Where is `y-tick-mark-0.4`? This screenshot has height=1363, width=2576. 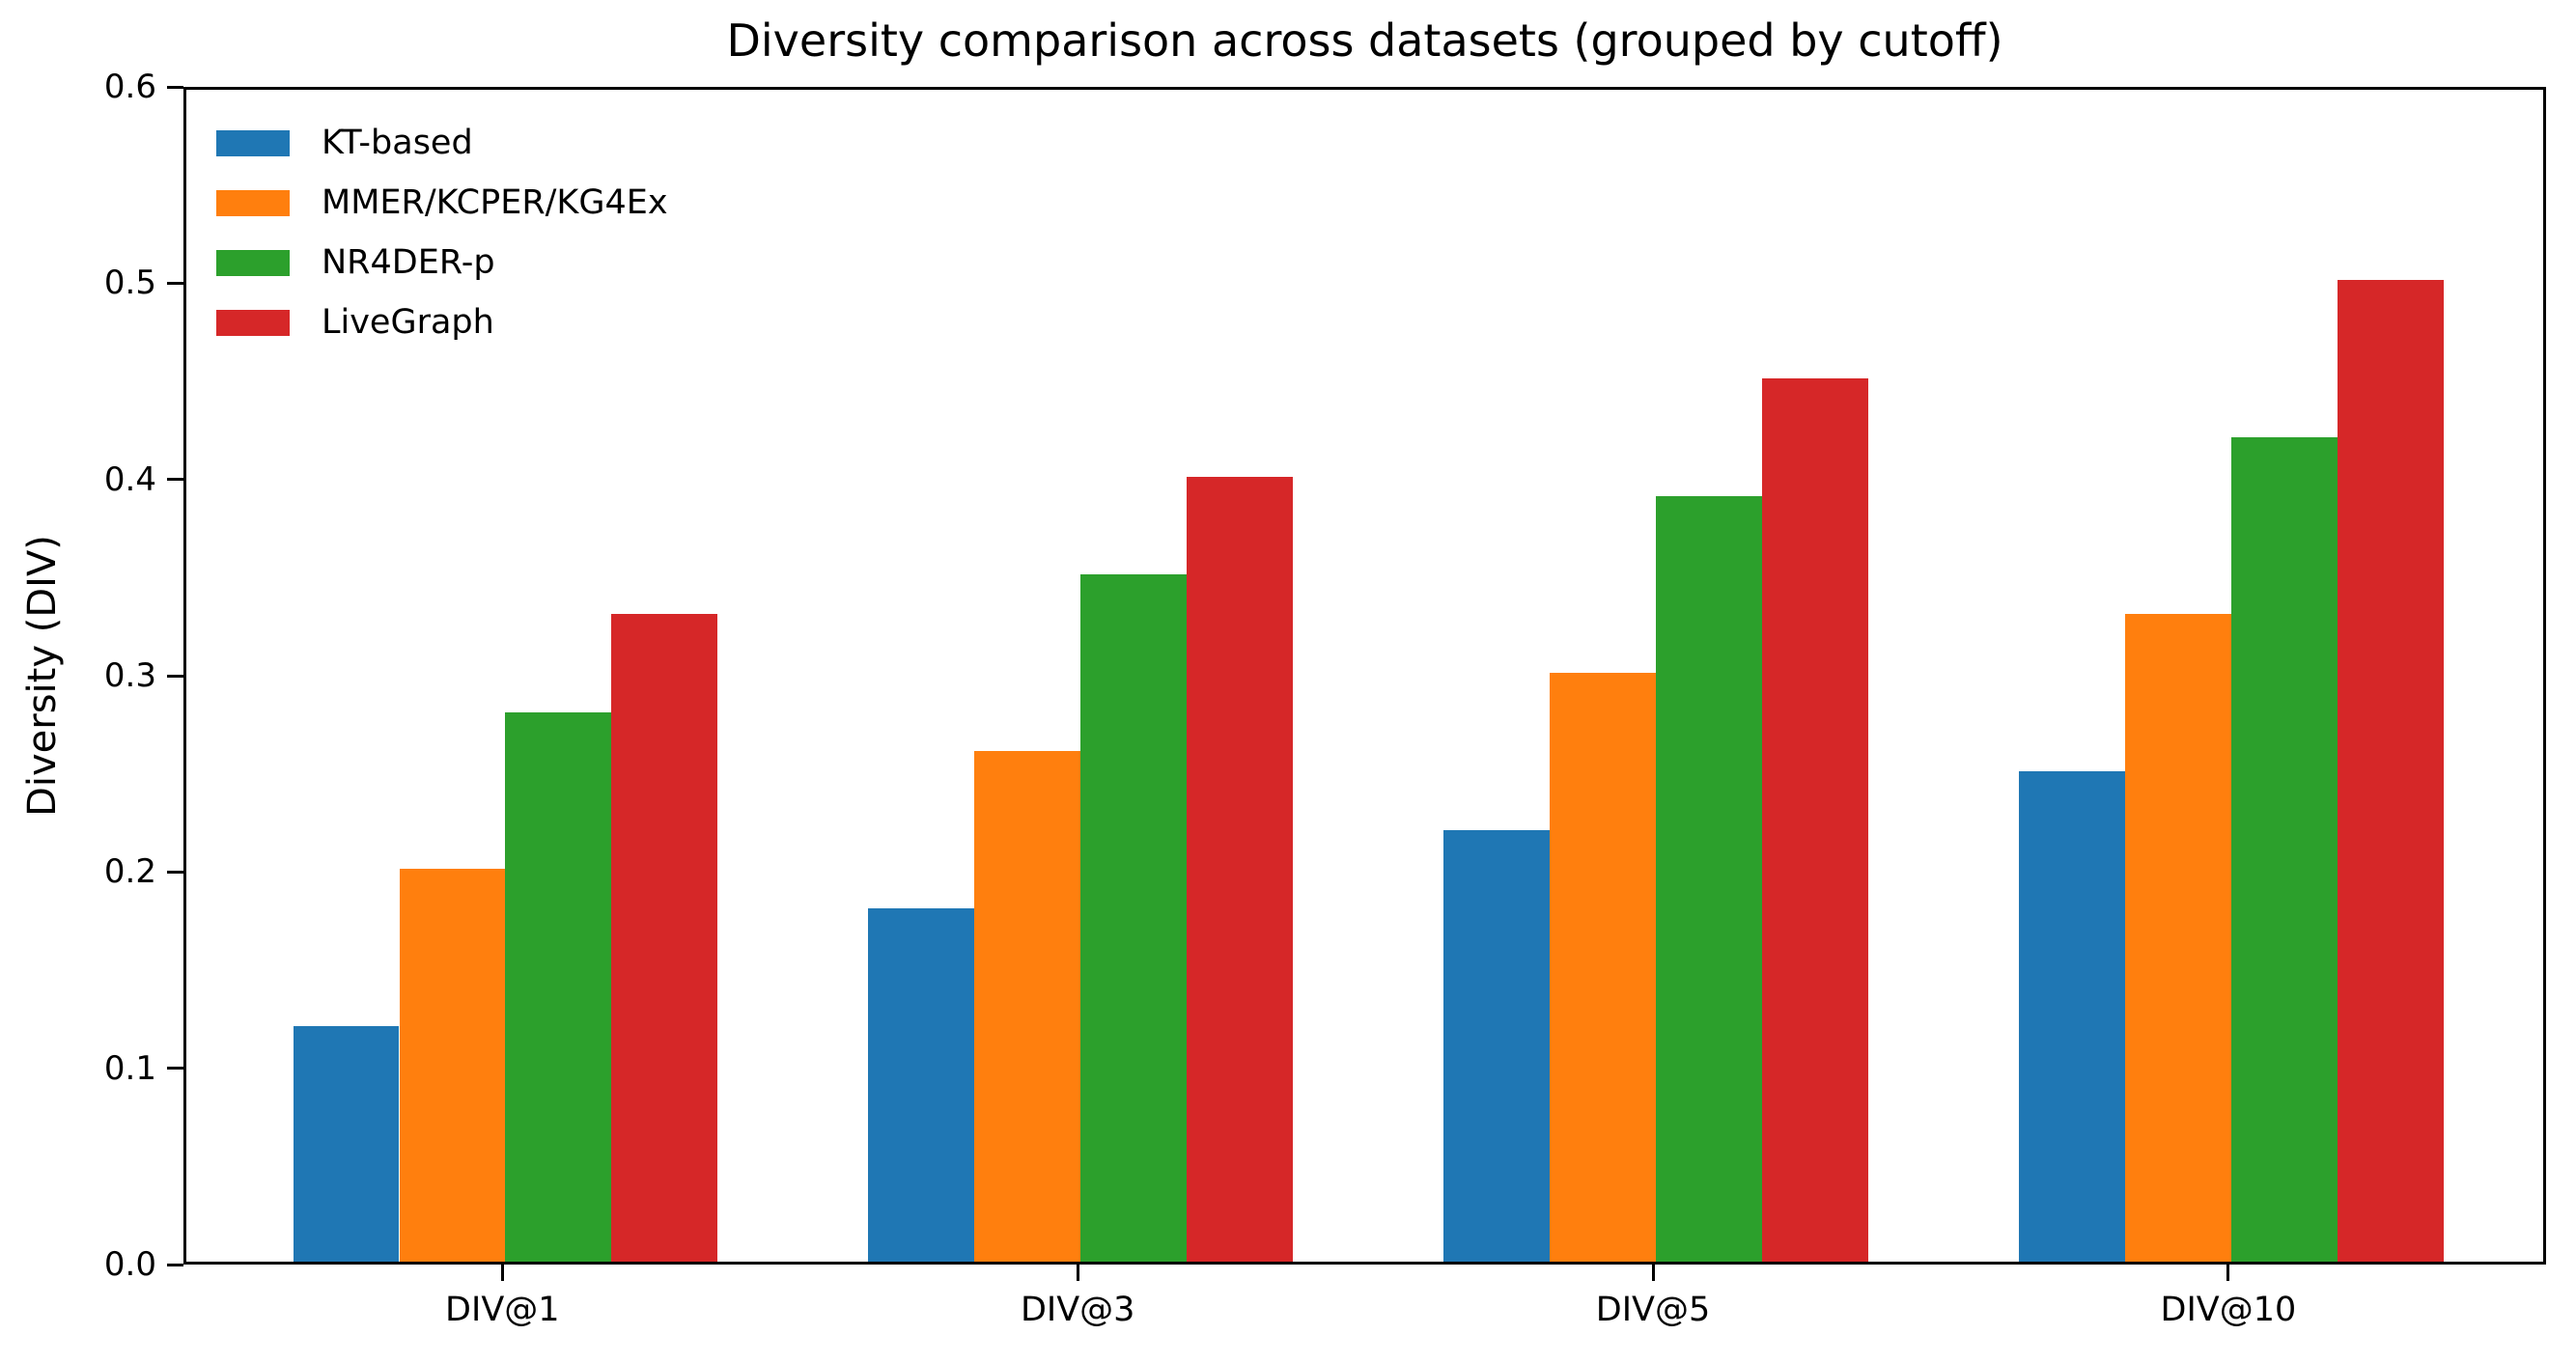 y-tick-mark-0.4 is located at coordinates (175, 480).